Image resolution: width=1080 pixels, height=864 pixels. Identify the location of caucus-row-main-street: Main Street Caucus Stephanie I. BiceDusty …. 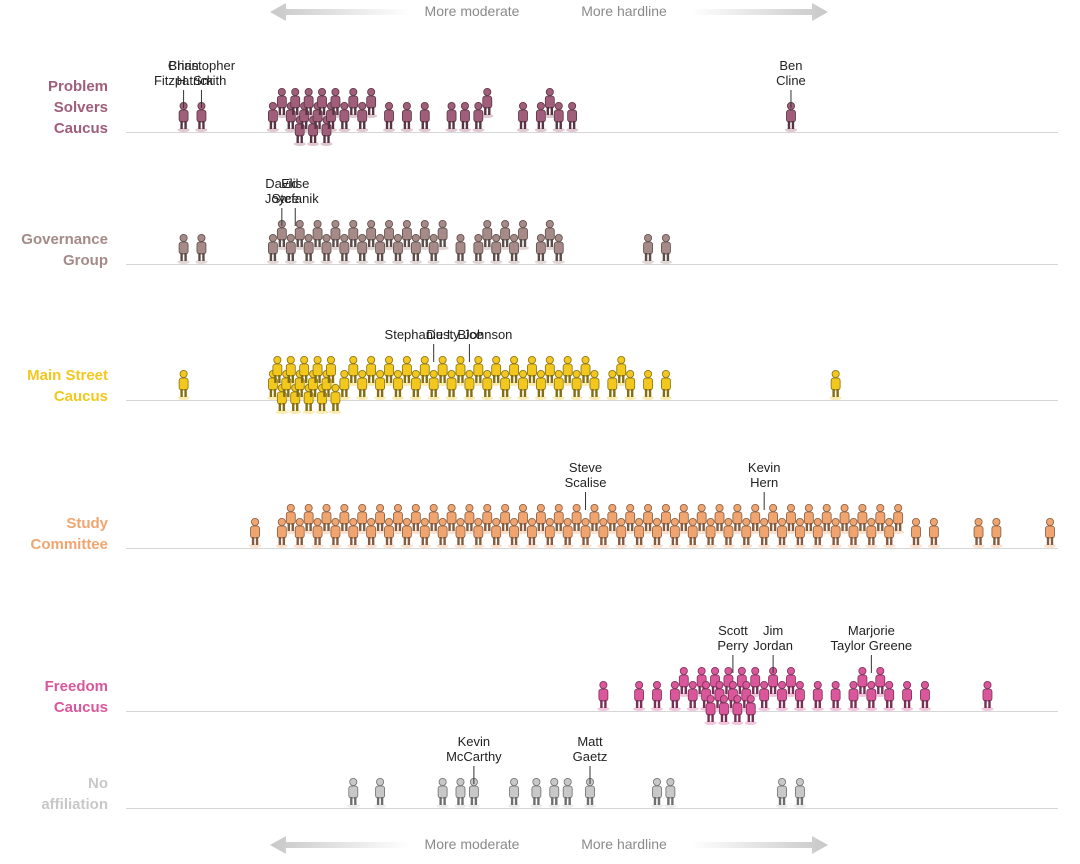
(542, 370).